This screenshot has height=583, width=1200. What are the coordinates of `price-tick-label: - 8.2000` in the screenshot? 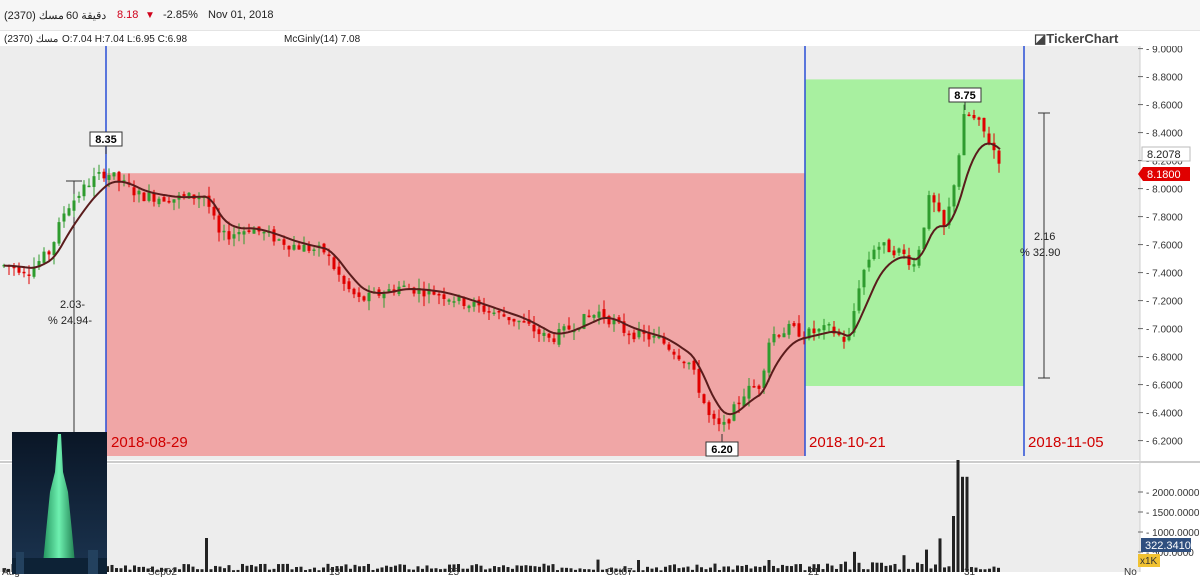 It's located at (1164, 162).